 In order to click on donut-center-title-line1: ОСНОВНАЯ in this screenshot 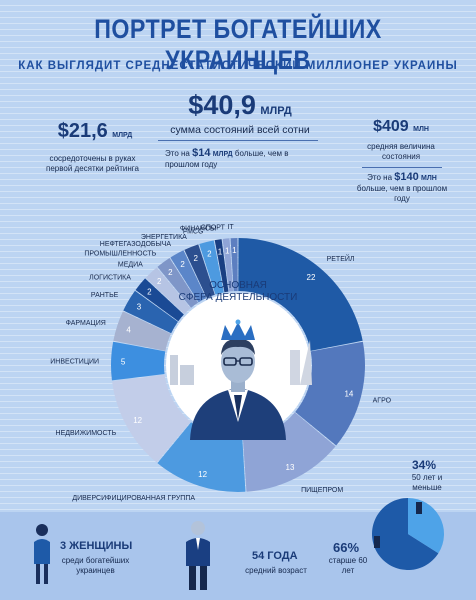, I will do `click(238, 285)`.